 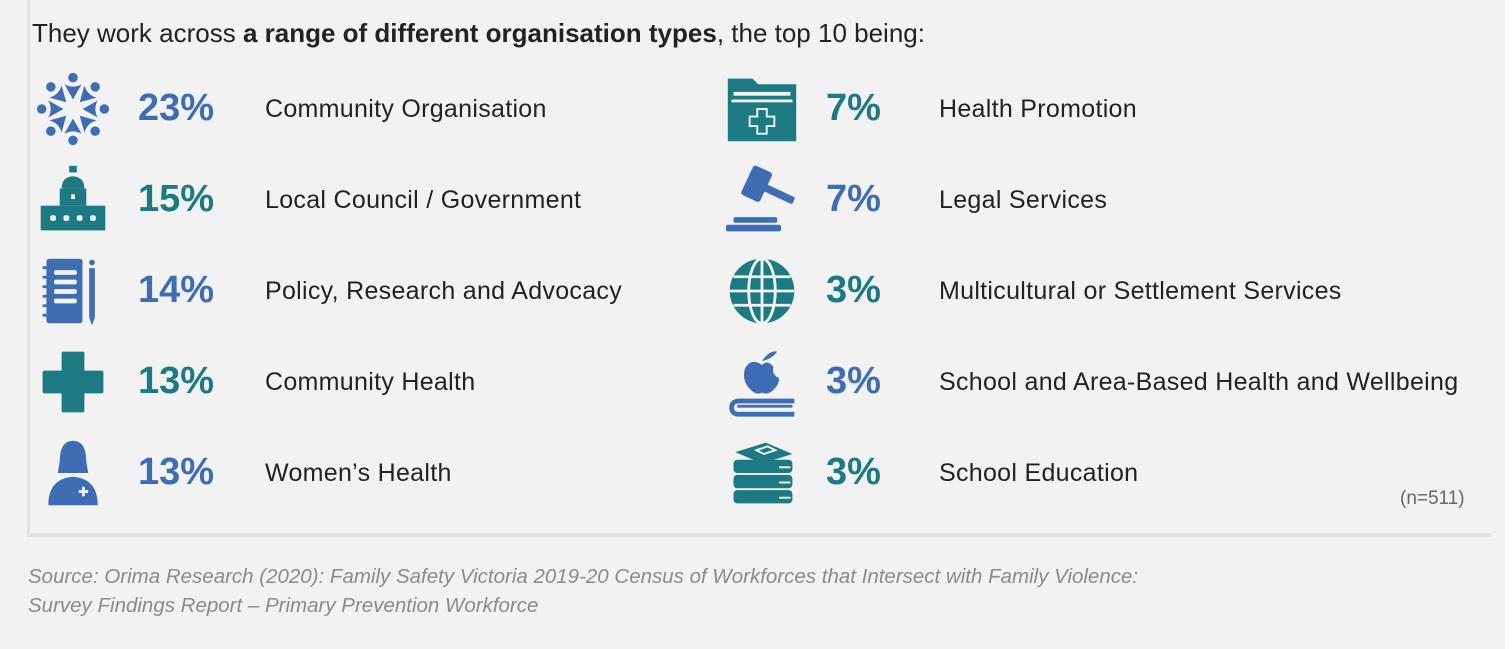 What do you see at coordinates (73, 291) in the screenshot?
I see `notebook-pen-icon` at bounding box center [73, 291].